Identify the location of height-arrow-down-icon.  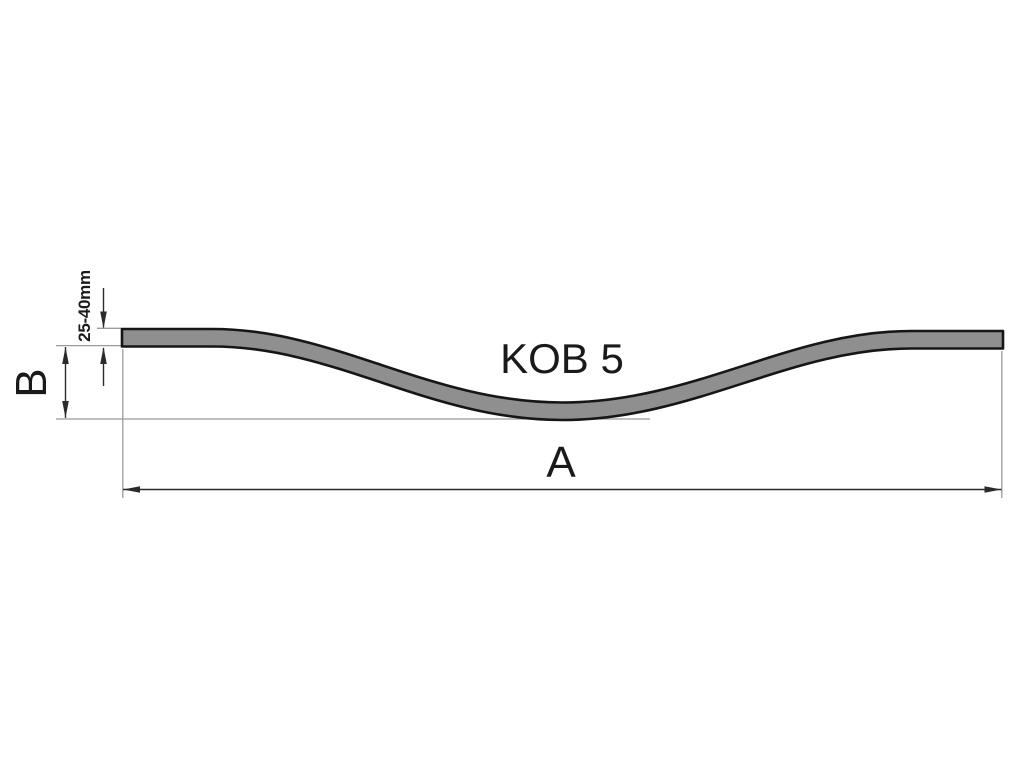
(65, 409).